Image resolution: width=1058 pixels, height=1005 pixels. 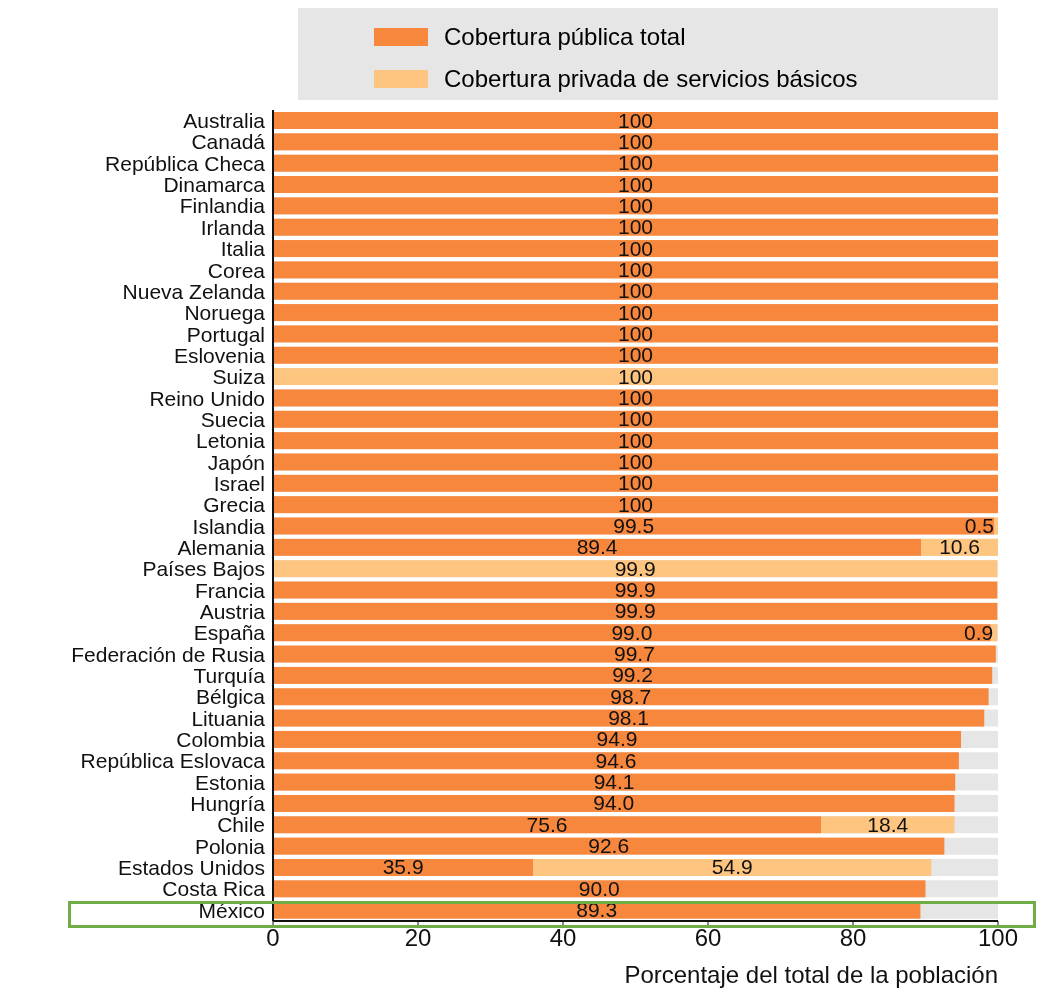 I want to click on data-label: 0.9, so click(x=979, y=632).